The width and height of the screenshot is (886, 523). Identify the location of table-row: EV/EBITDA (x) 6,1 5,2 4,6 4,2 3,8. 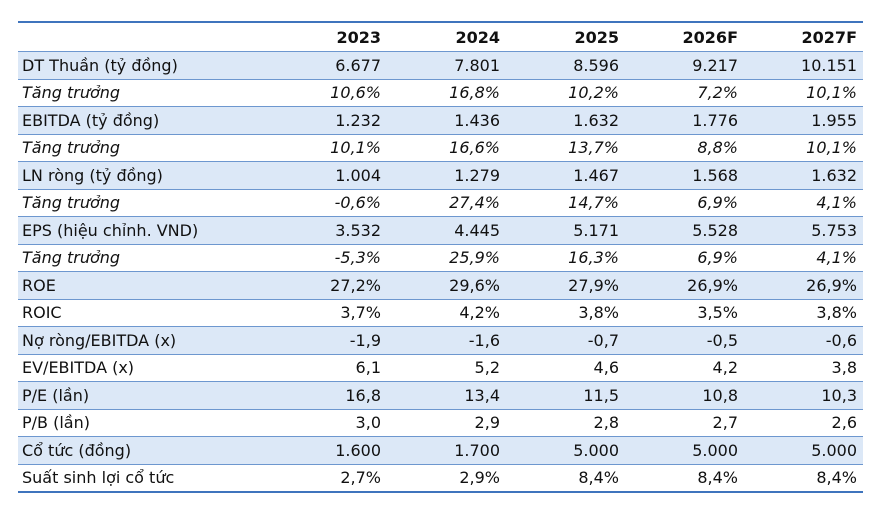
(440, 368).